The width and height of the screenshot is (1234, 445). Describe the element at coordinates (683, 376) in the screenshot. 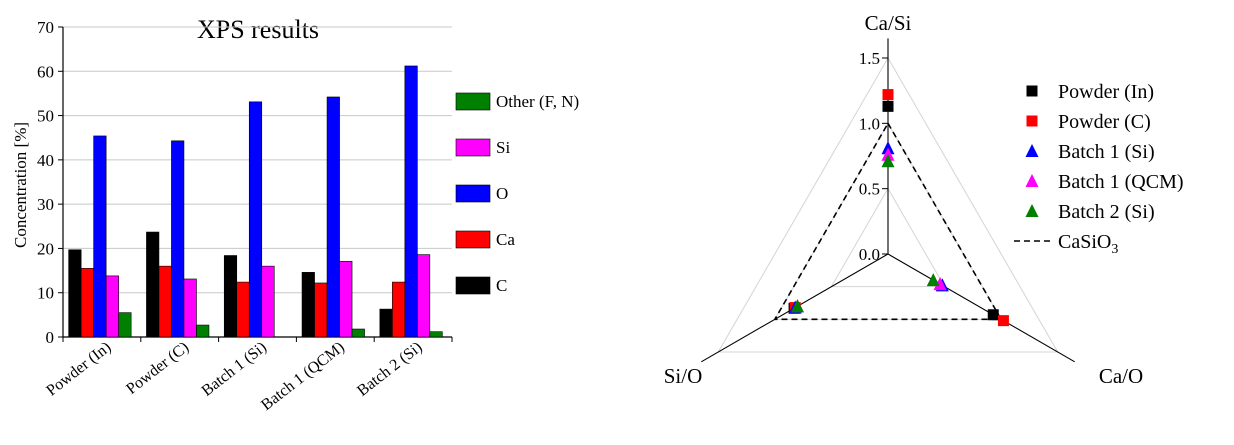

I see `radar-axis-label: Si/O` at that location.